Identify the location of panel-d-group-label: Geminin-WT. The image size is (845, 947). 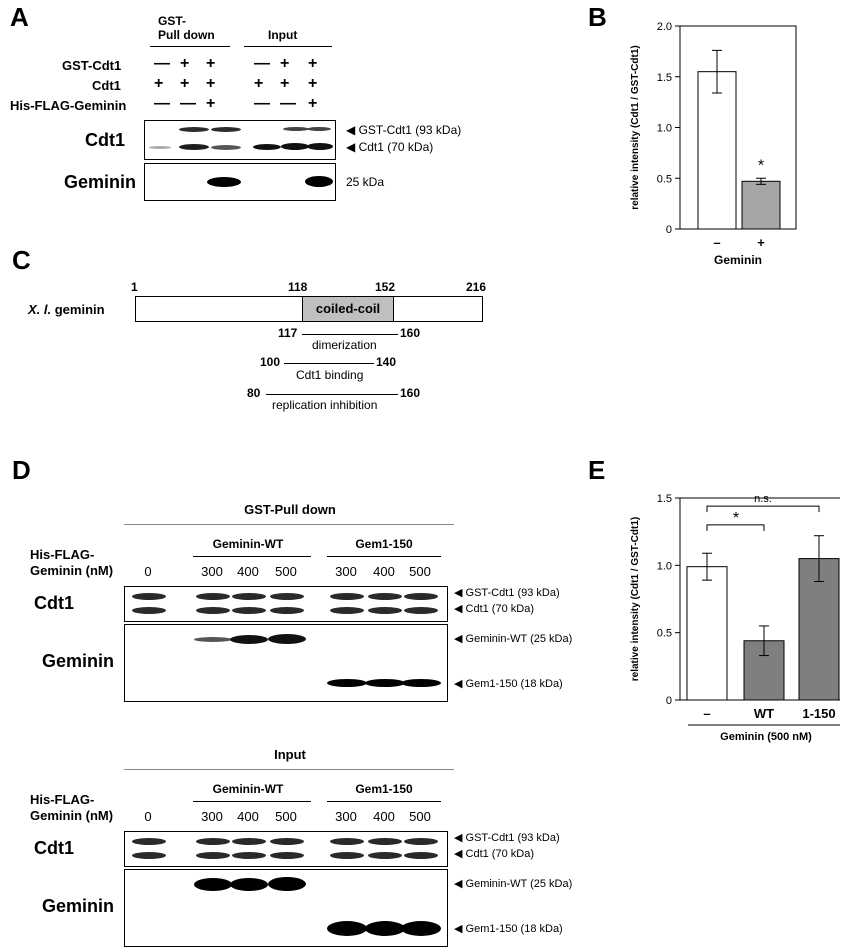
(248, 544).